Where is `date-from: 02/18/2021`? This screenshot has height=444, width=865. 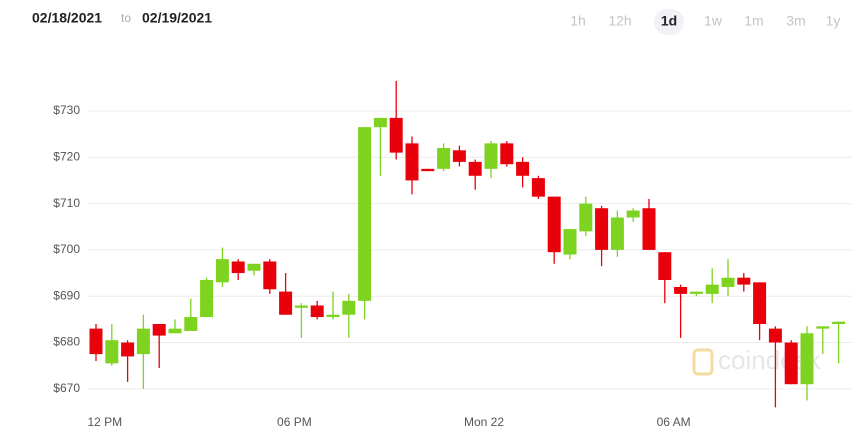
date-from: 02/18/2021 is located at coordinates (67, 18).